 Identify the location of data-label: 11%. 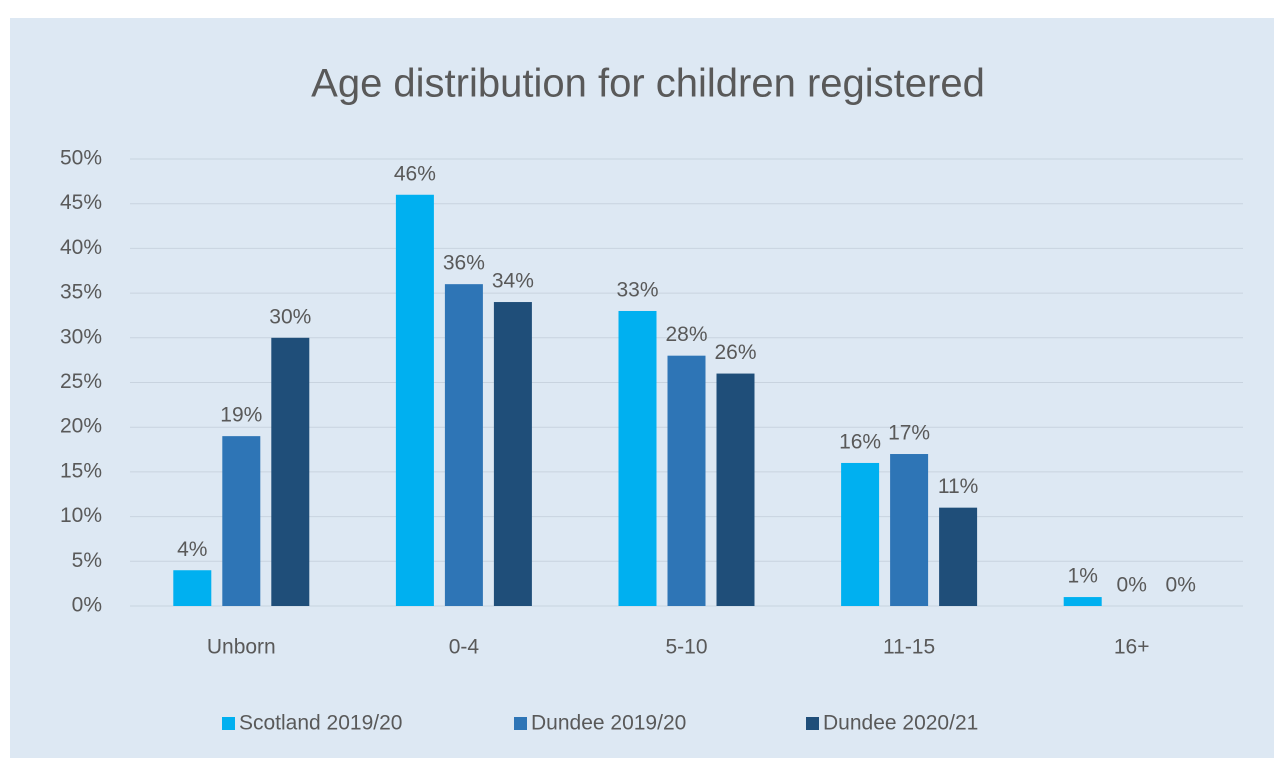
(958, 486).